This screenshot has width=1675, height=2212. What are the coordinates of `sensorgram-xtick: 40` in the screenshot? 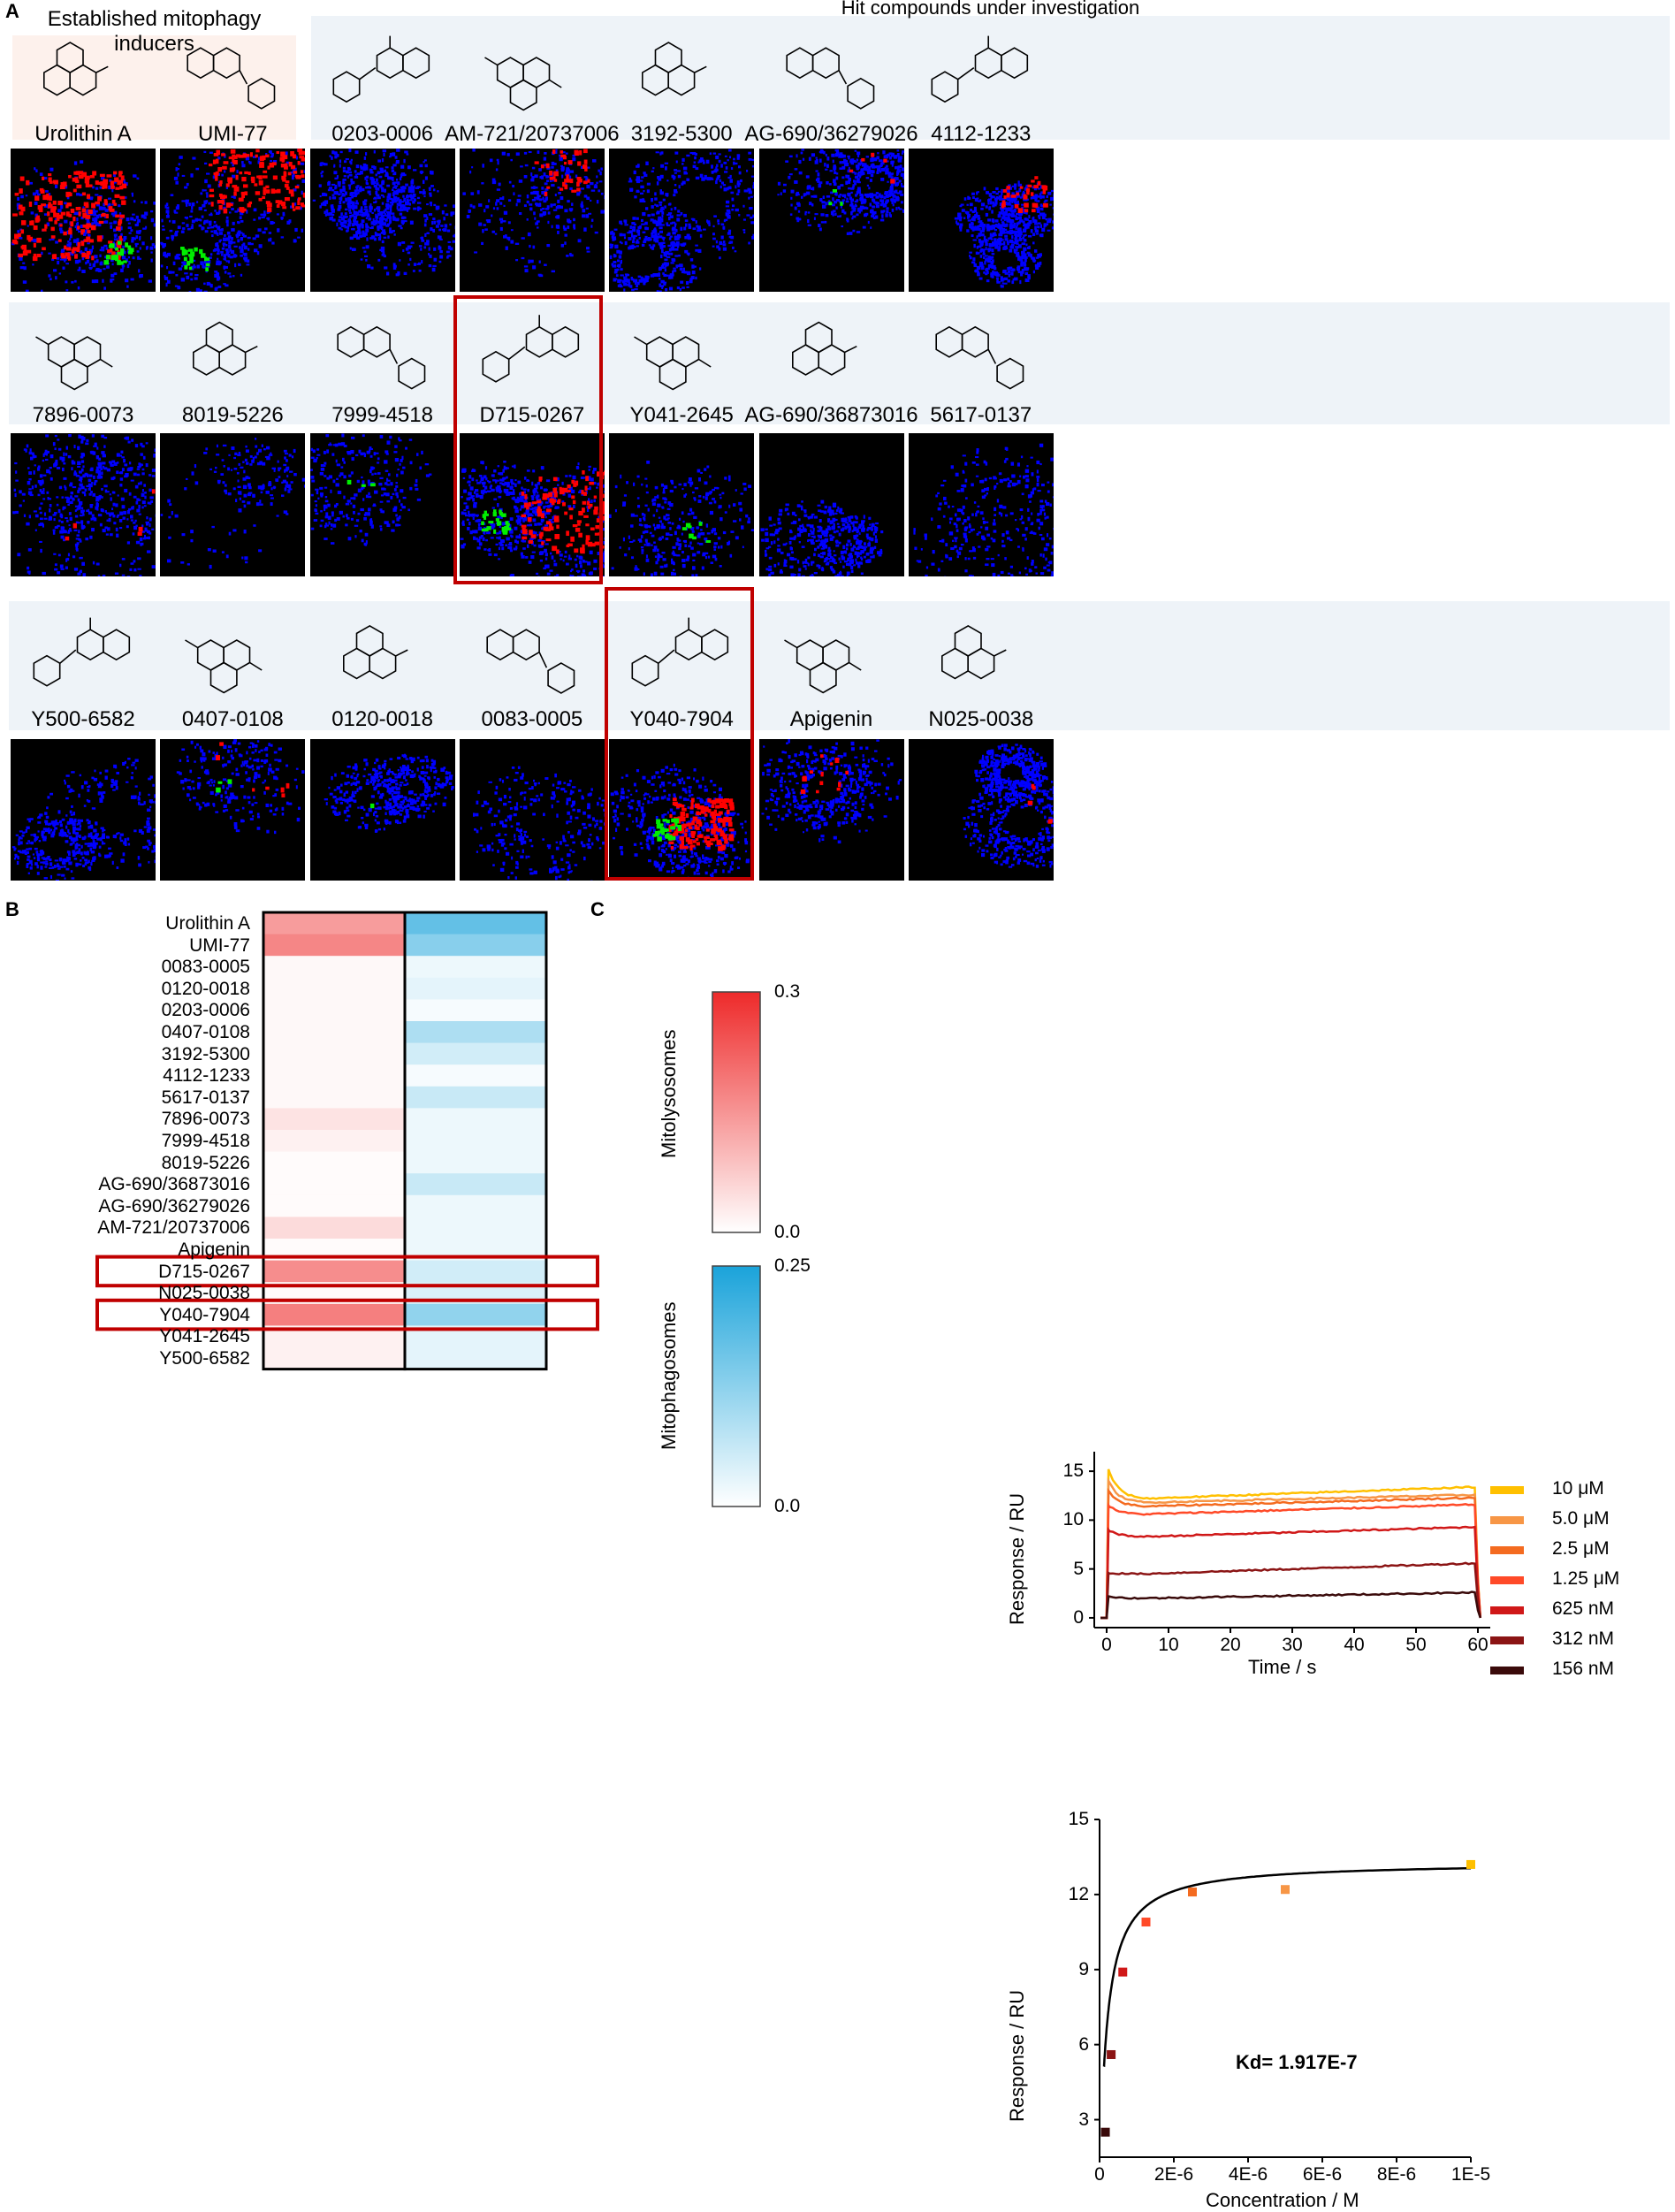 It's located at (1354, 1645).